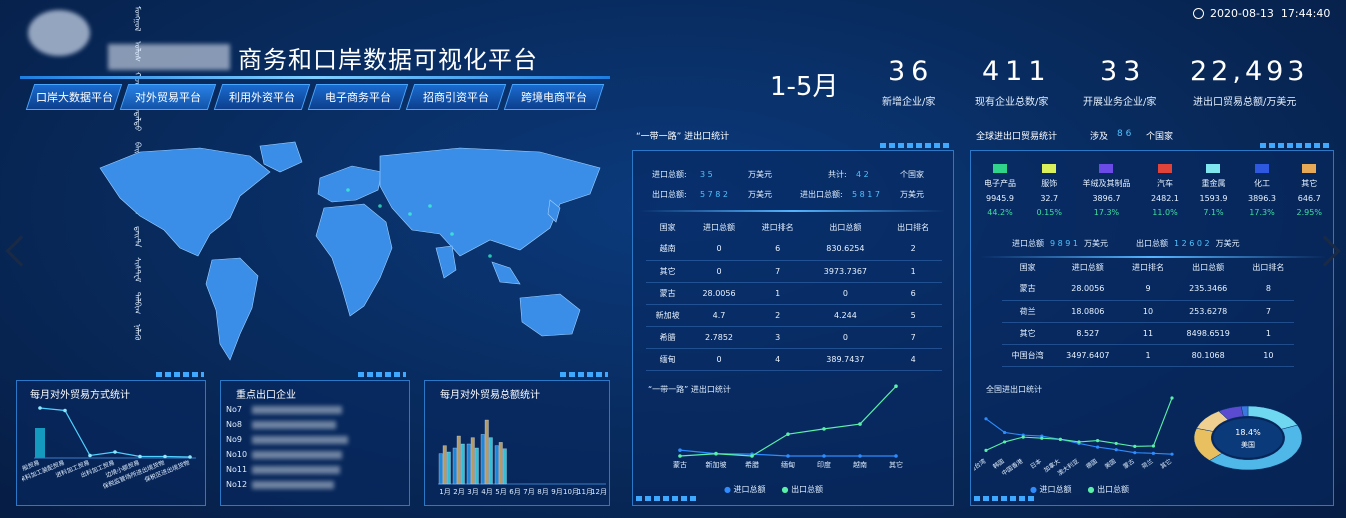 This screenshot has width=1346, height=518. I want to click on category-item: 羊绒及其制品 3896.7 17.3%, so click(1106, 190).